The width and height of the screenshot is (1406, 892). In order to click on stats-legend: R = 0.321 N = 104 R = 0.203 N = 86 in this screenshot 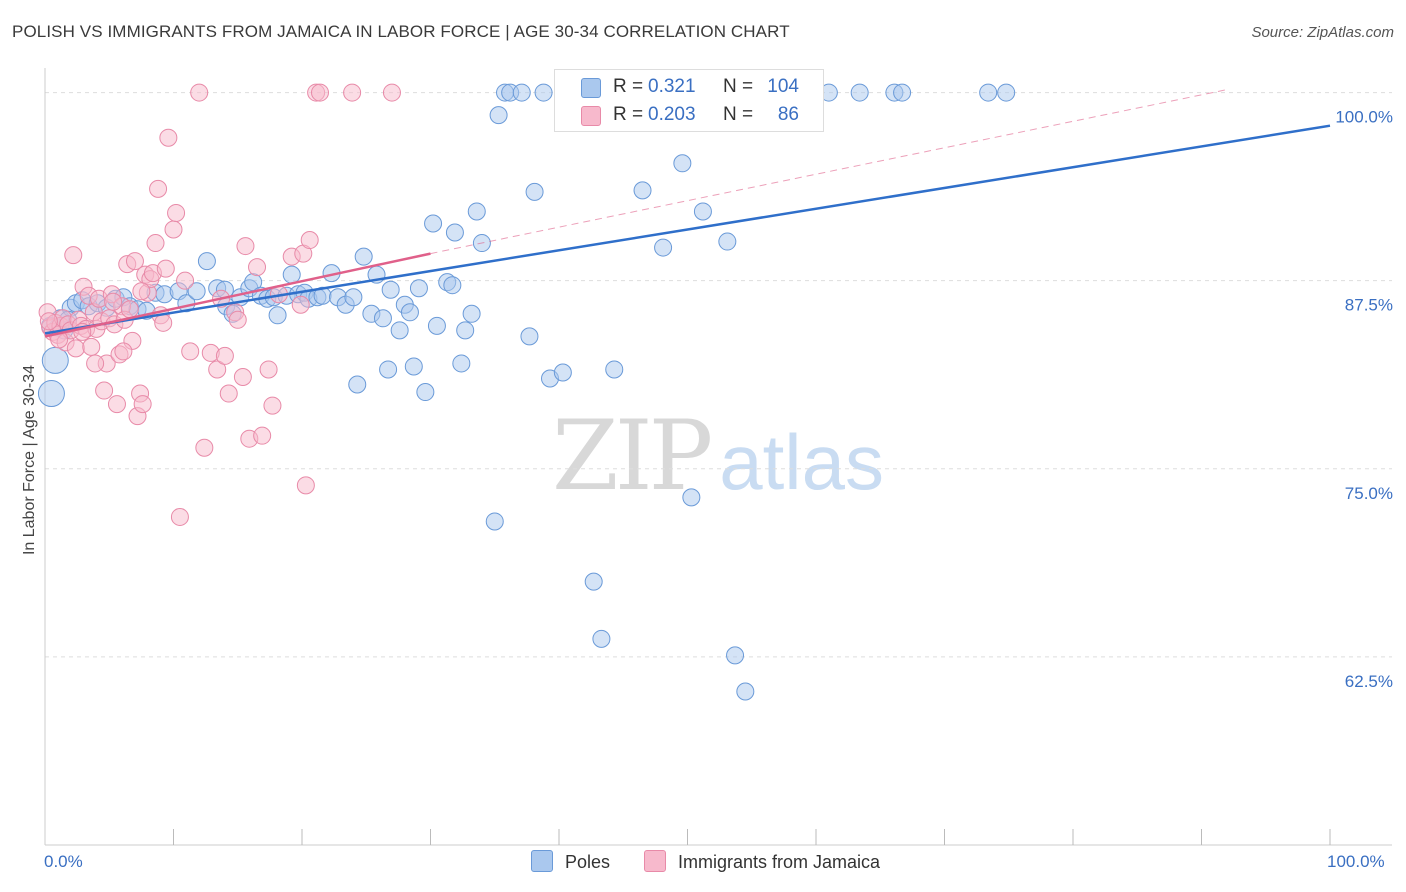, I will do `click(689, 100)`.